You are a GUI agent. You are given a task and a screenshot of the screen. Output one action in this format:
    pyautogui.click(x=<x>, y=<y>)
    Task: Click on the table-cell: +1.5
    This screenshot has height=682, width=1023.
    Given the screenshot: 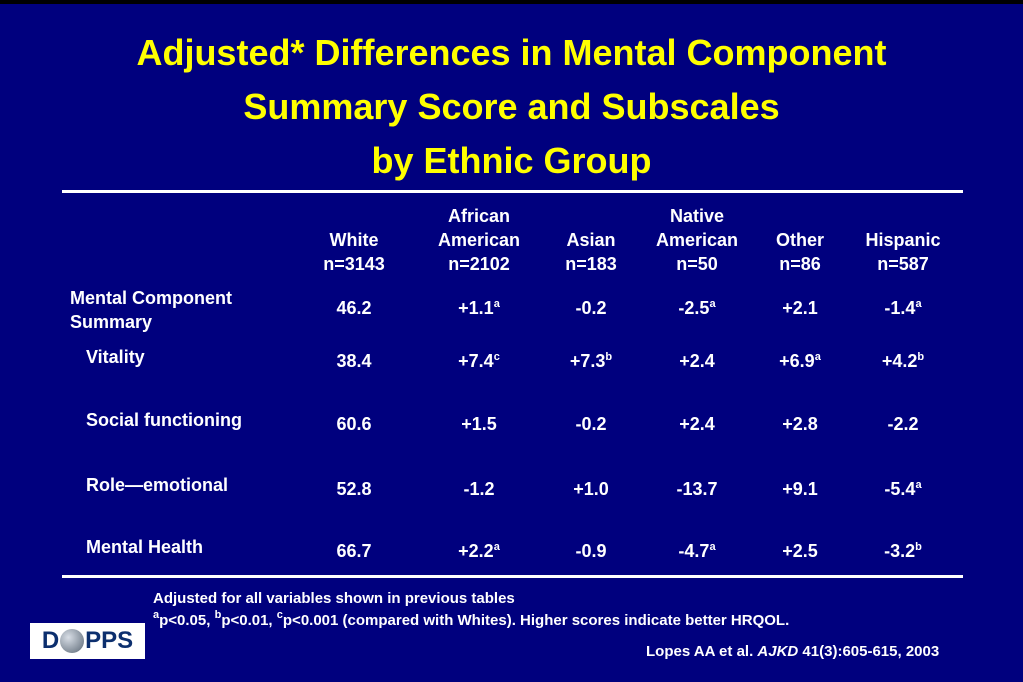 What is the action you would take?
    pyautogui.click(x=479, y=424)
    